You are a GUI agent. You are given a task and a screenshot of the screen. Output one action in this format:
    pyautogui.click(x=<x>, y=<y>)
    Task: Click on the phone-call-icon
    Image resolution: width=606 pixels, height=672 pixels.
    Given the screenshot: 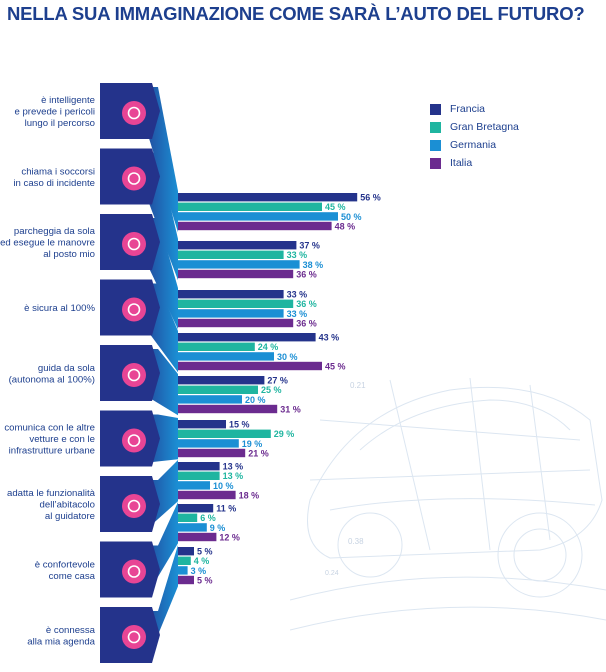 What is the action you would take?
    pyautogui.click(x=134, y=178)
    